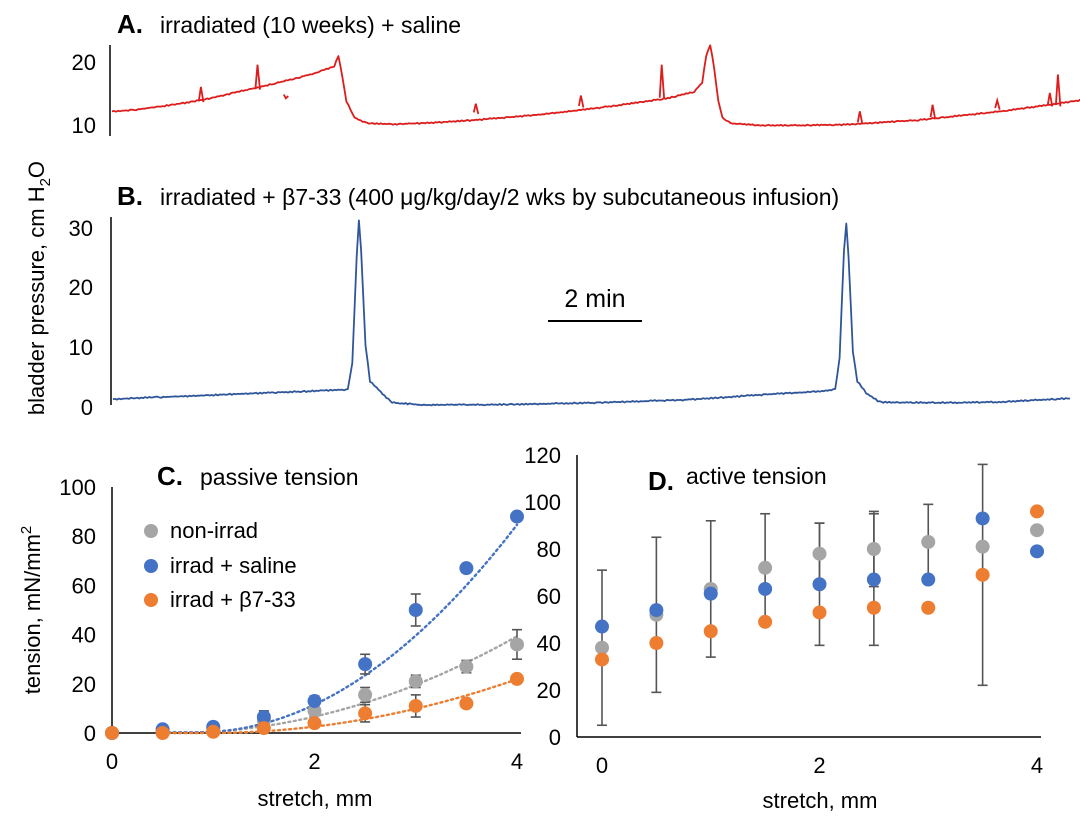 This screenshot has width=1080, height=831. What do you see at coordinates (214, 530) in the screenshot?
I see `legend-label-non-irrad: non-irrad` at bounding box center [214, 530].